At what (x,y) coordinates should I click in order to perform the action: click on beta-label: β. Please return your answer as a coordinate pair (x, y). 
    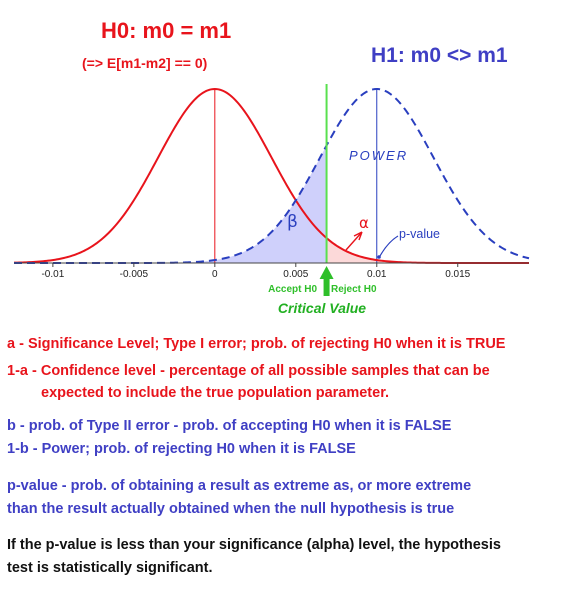
    Looking at the image, I should click on (292, 222).